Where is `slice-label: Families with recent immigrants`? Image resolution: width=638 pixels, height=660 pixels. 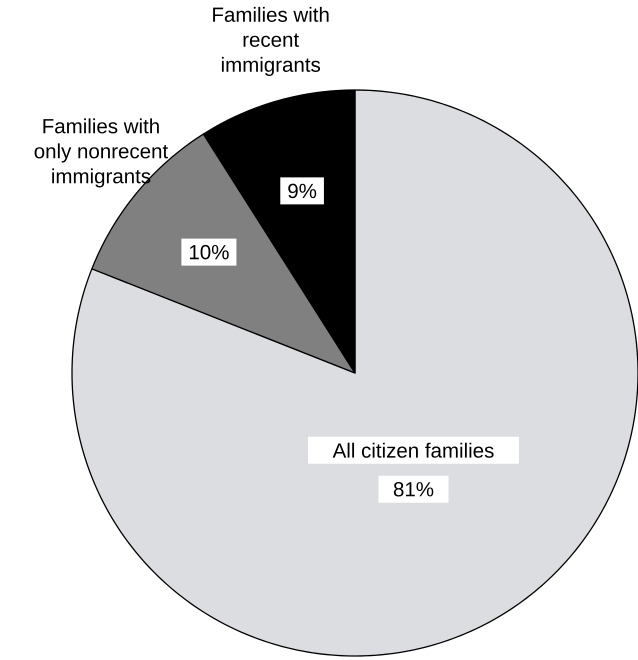 slice-label: Families with recent immigrants is located at coordinates (271, 41).